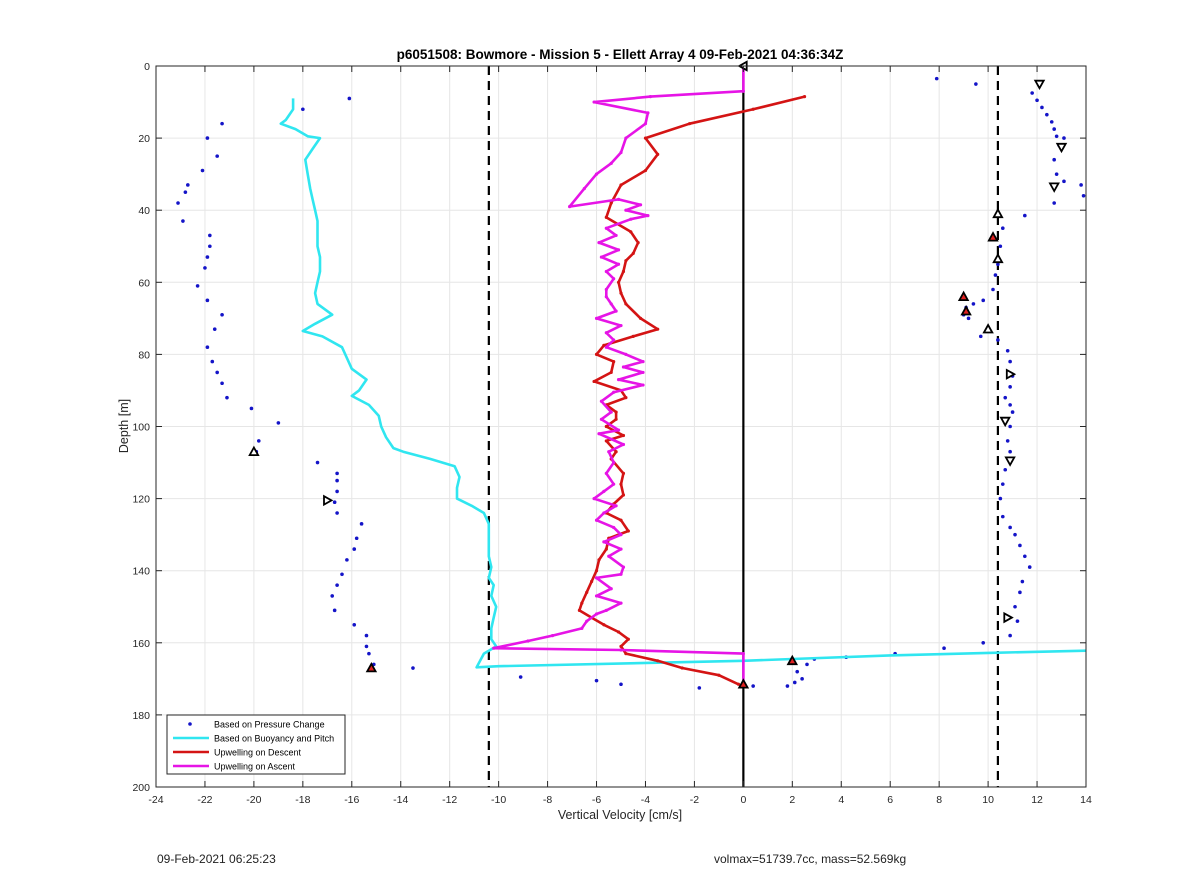 The height and width of the screenshot is (885, 1200). What do you see at coordinates (144, 139) in the screenshot?
I see `y-tick-label: 20` at bounding box center [144, 139].